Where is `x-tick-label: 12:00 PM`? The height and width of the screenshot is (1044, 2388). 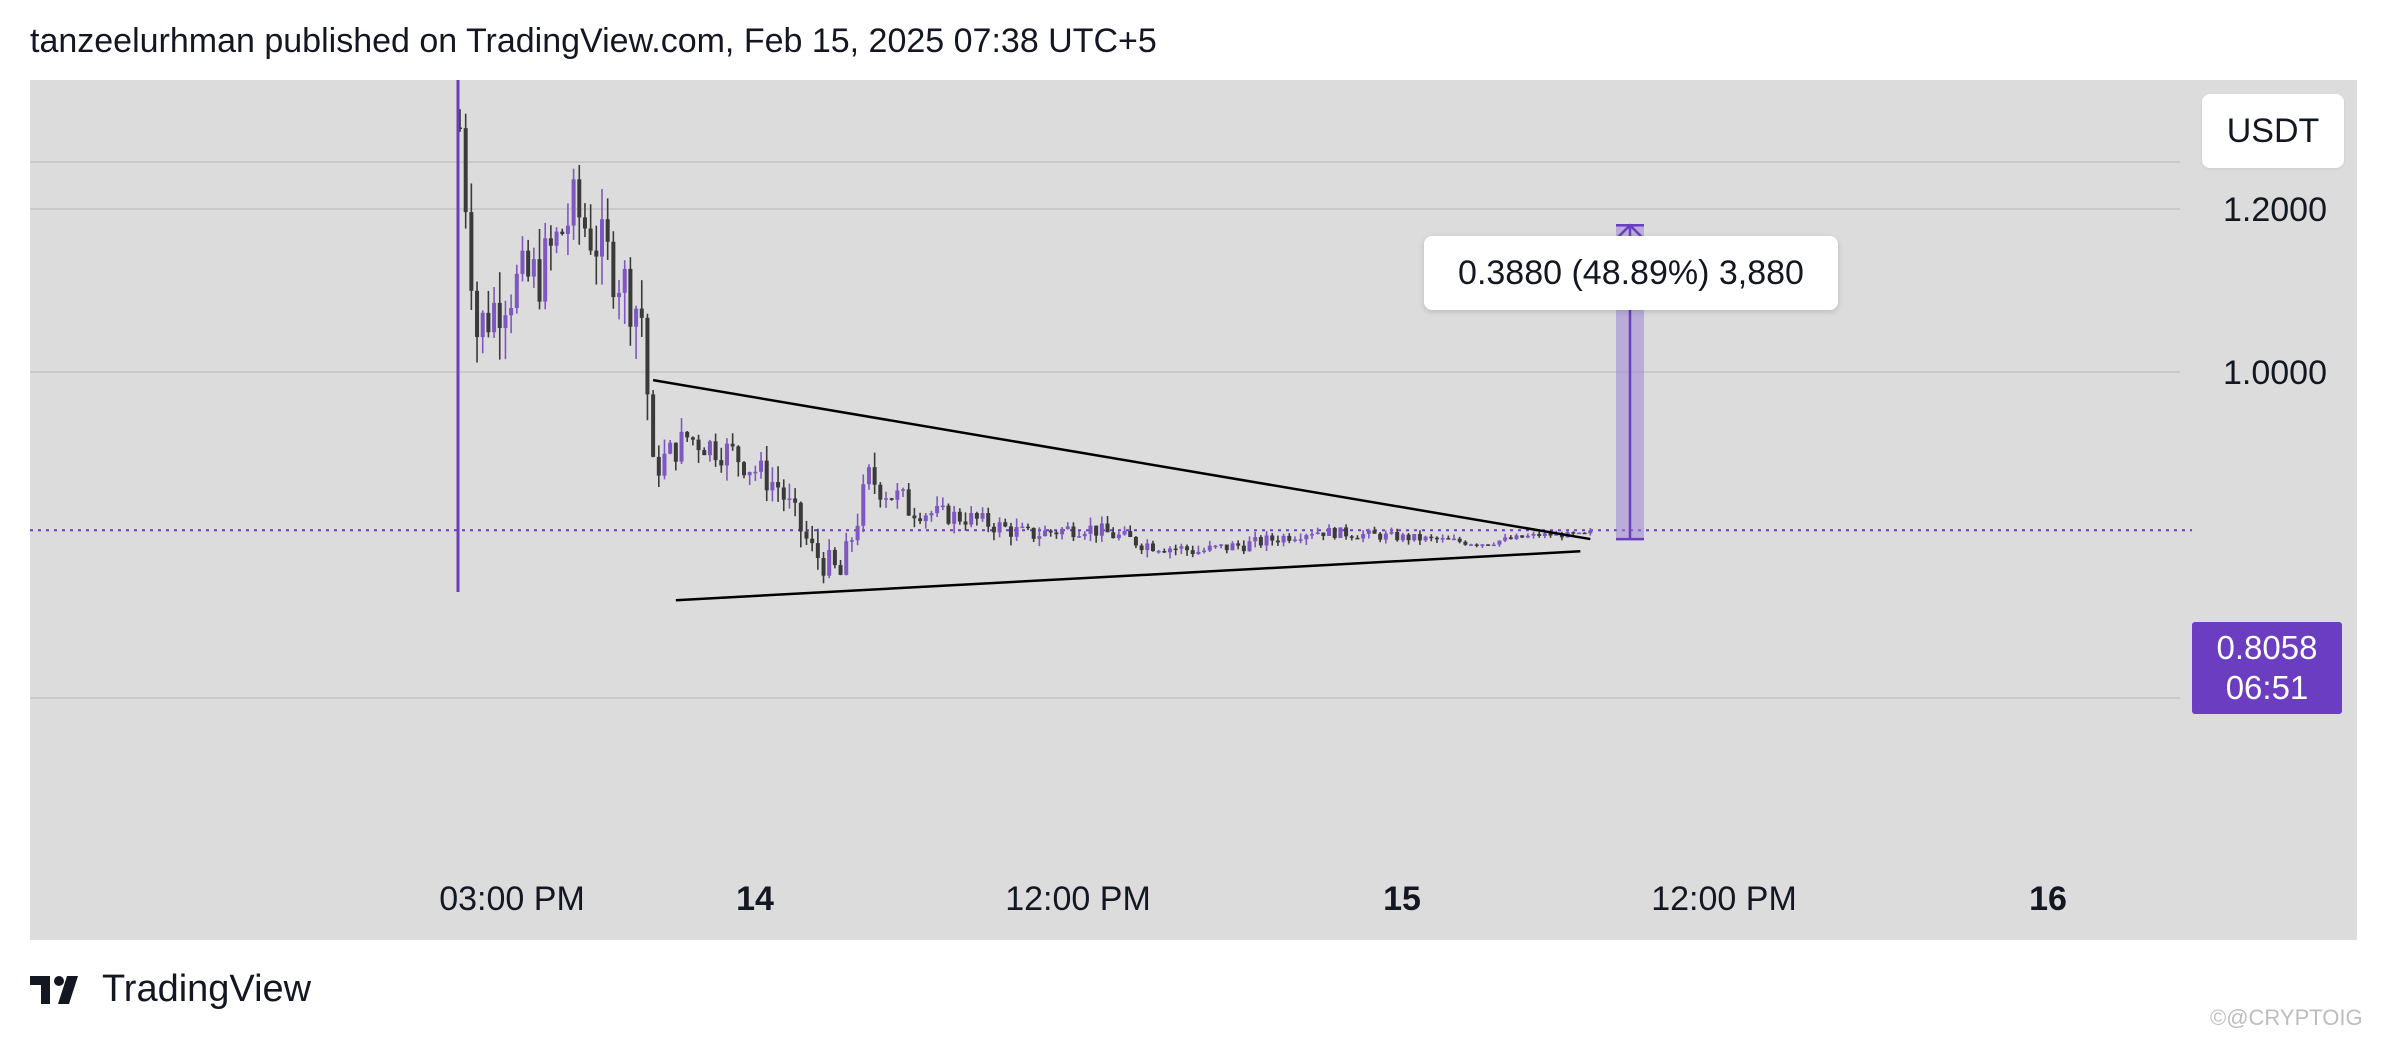
x-tick-label: 12:00 PM is located at coordinates (1724, 899).